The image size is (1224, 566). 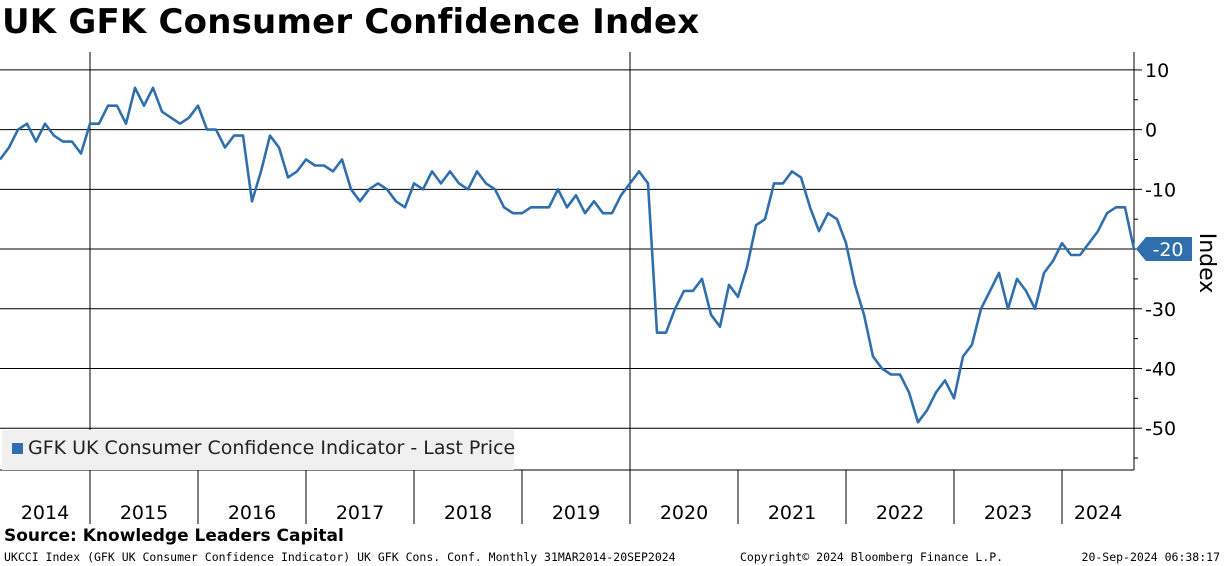 What do you see at coordinates (900, 513) in the screenshot?
I see `x-tick-label: 2022` at bounding box center [900, 513].